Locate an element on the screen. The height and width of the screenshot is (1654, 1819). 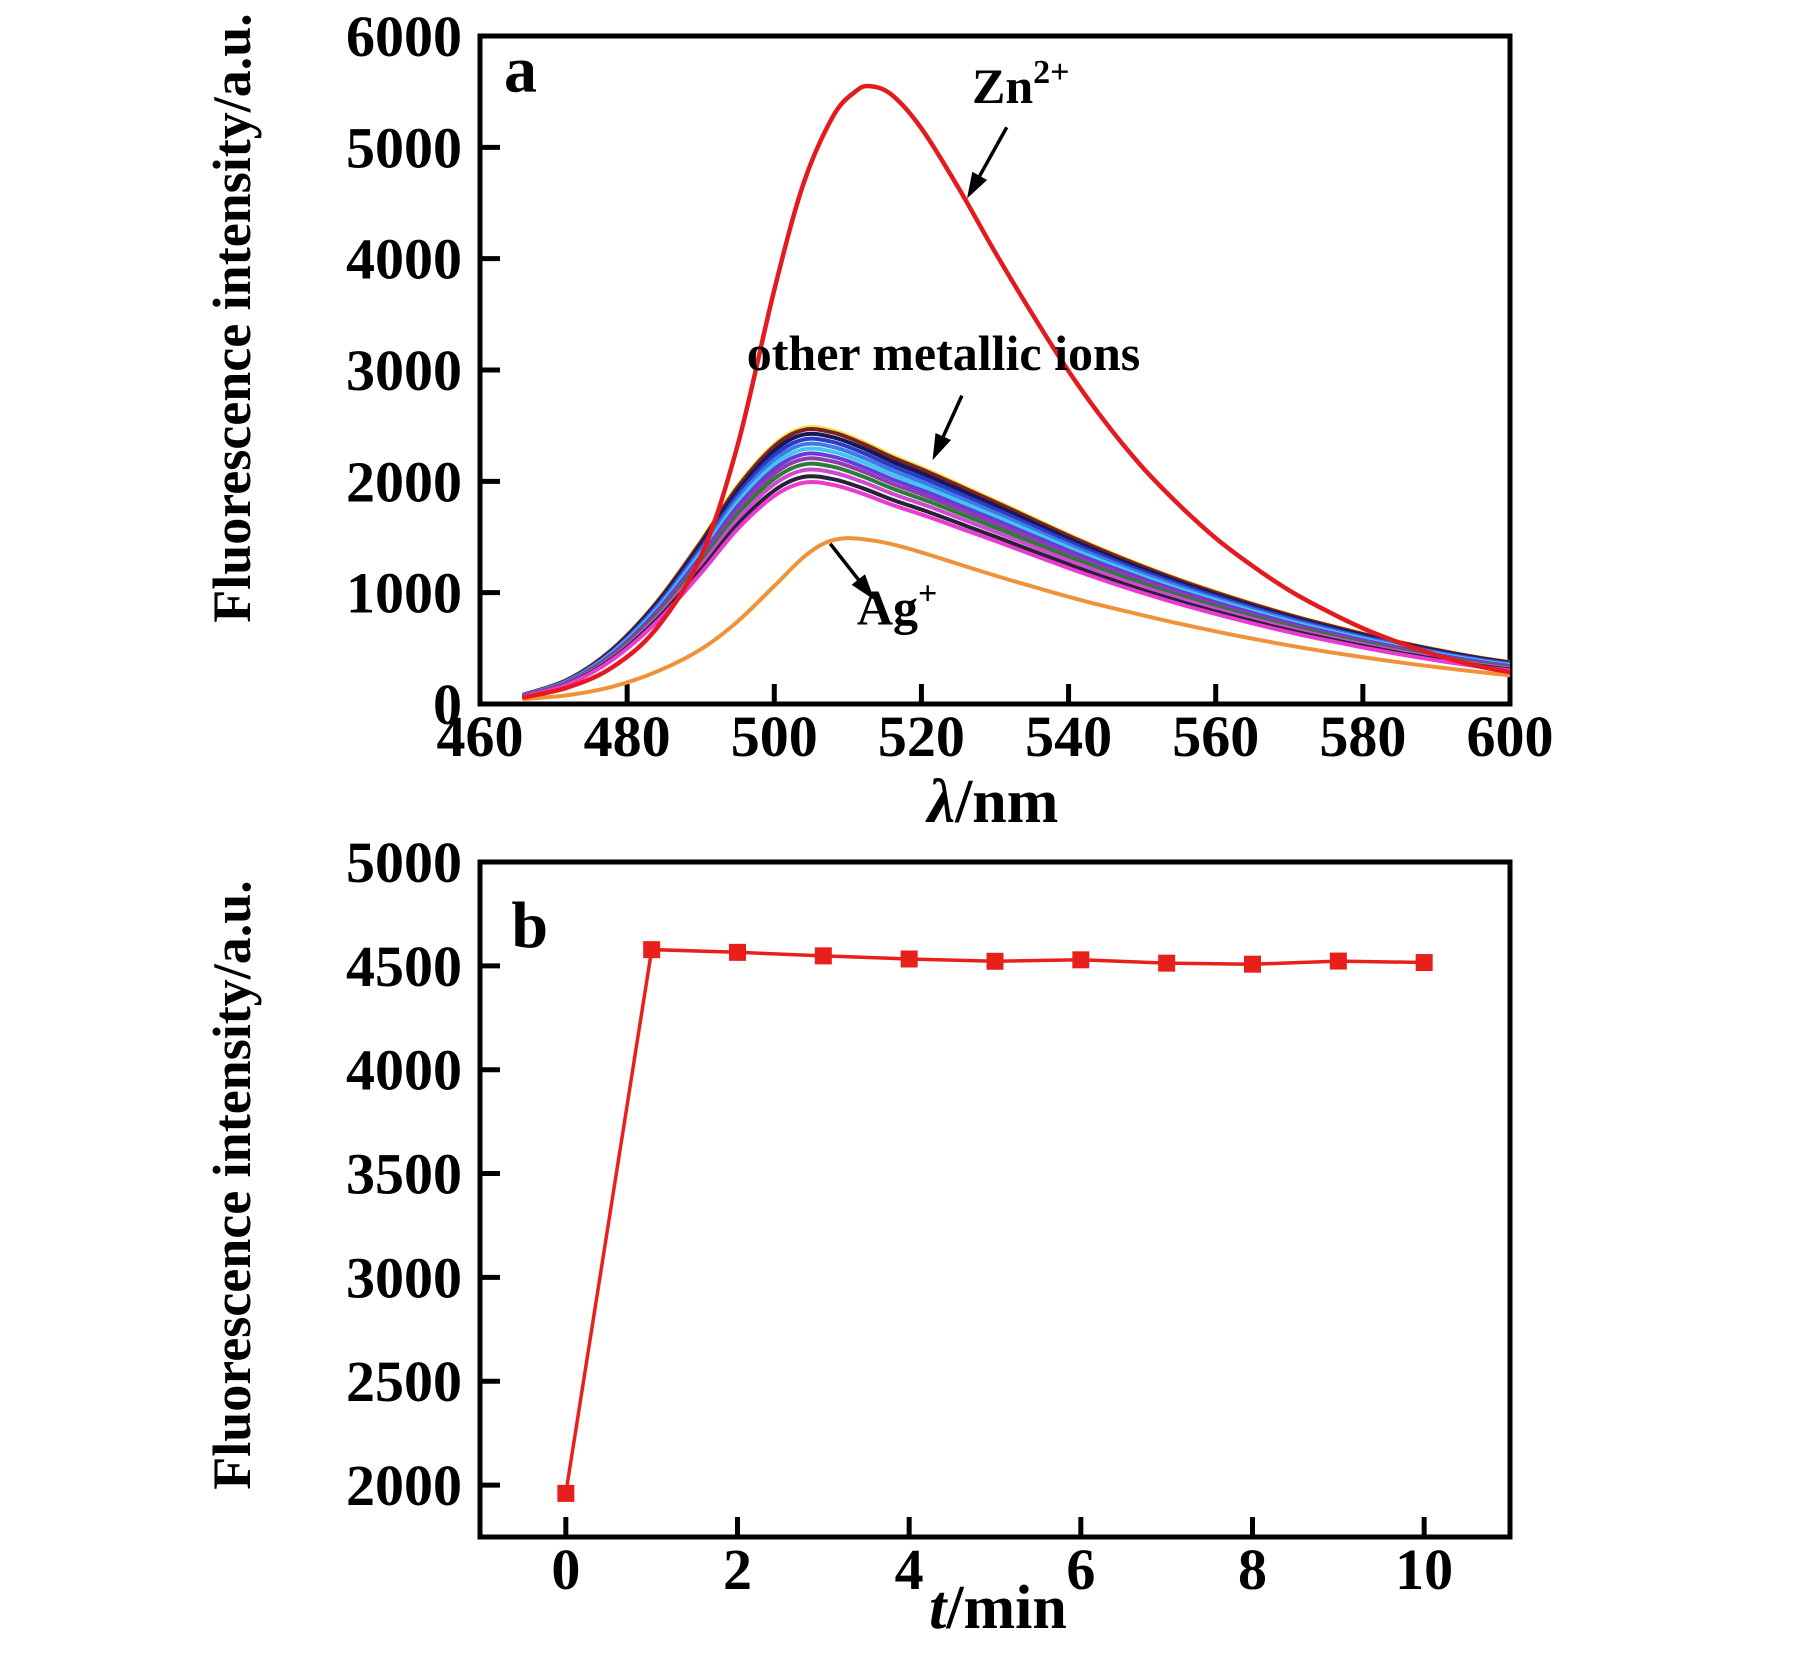
y-tick-label-a: 4000 is located at coordinates (404, 259).